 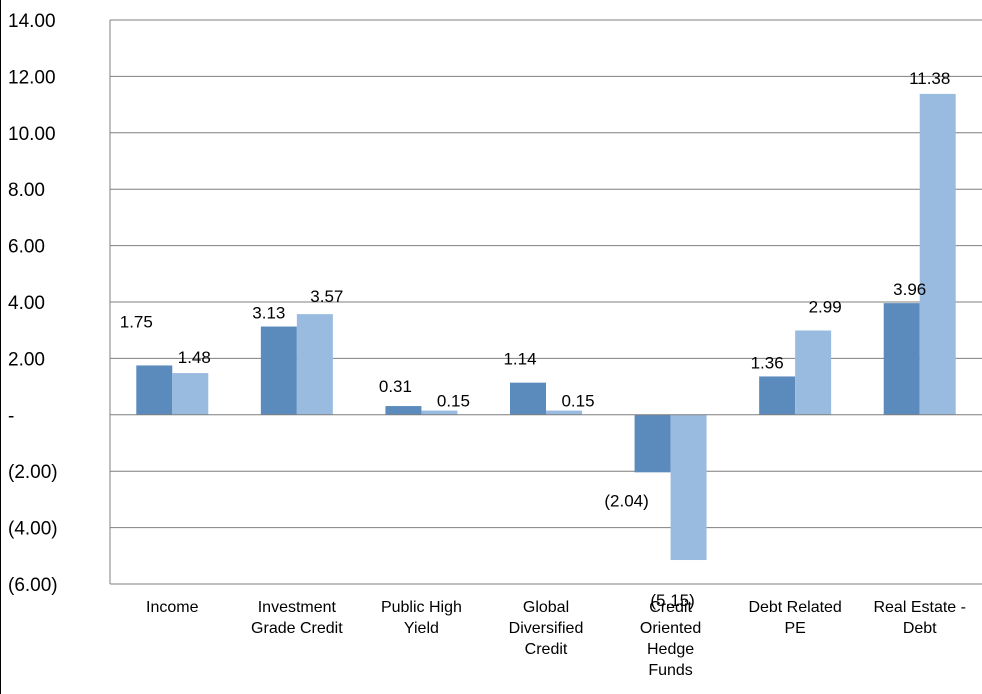 I want to click on category-label-line: Yield, so click(x=421, y=628).